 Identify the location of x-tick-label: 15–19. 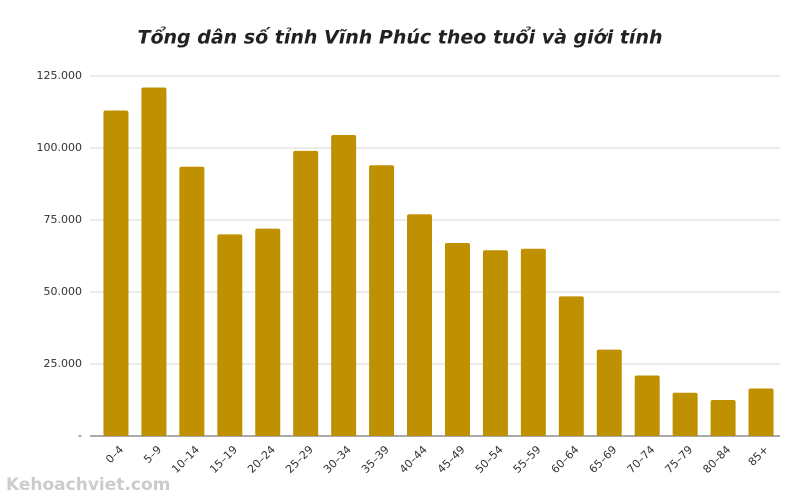
(223, 459).